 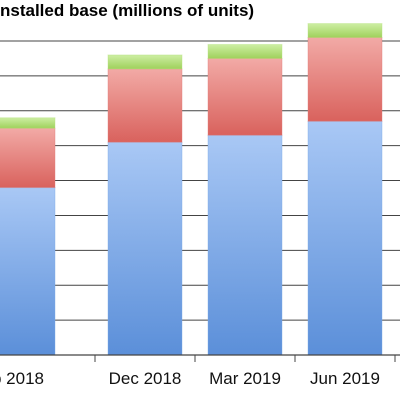 I want to click on x-tick-label: Jun 2019, so click(x=345, y=378).